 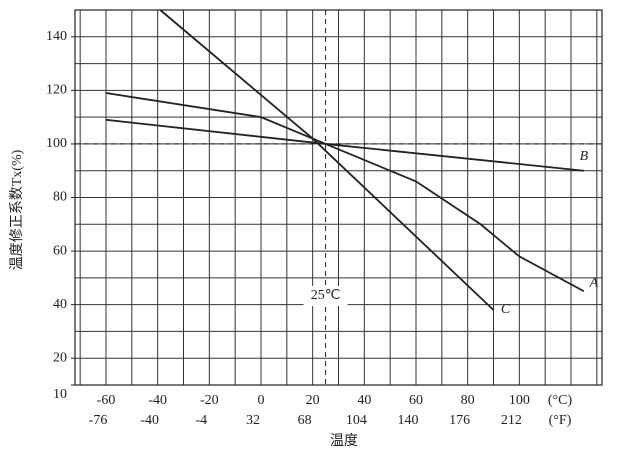 What do you see at coordinates (356, 420) in the screenshot?
I see `x-tick-label-f: 104` at bounding box center [356, 420].